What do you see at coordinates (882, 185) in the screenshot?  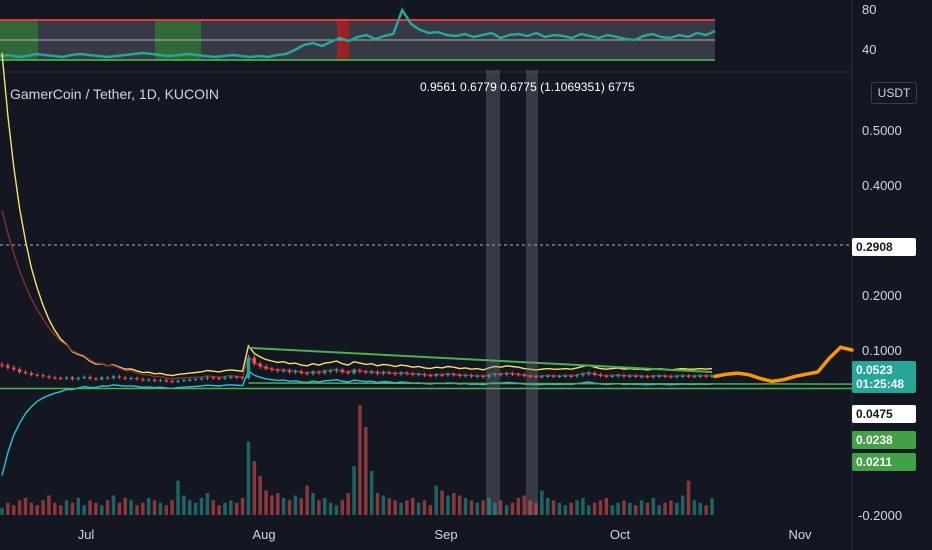 I see `price-axis-tick: 0.4000` at bounding box center [882, 185].